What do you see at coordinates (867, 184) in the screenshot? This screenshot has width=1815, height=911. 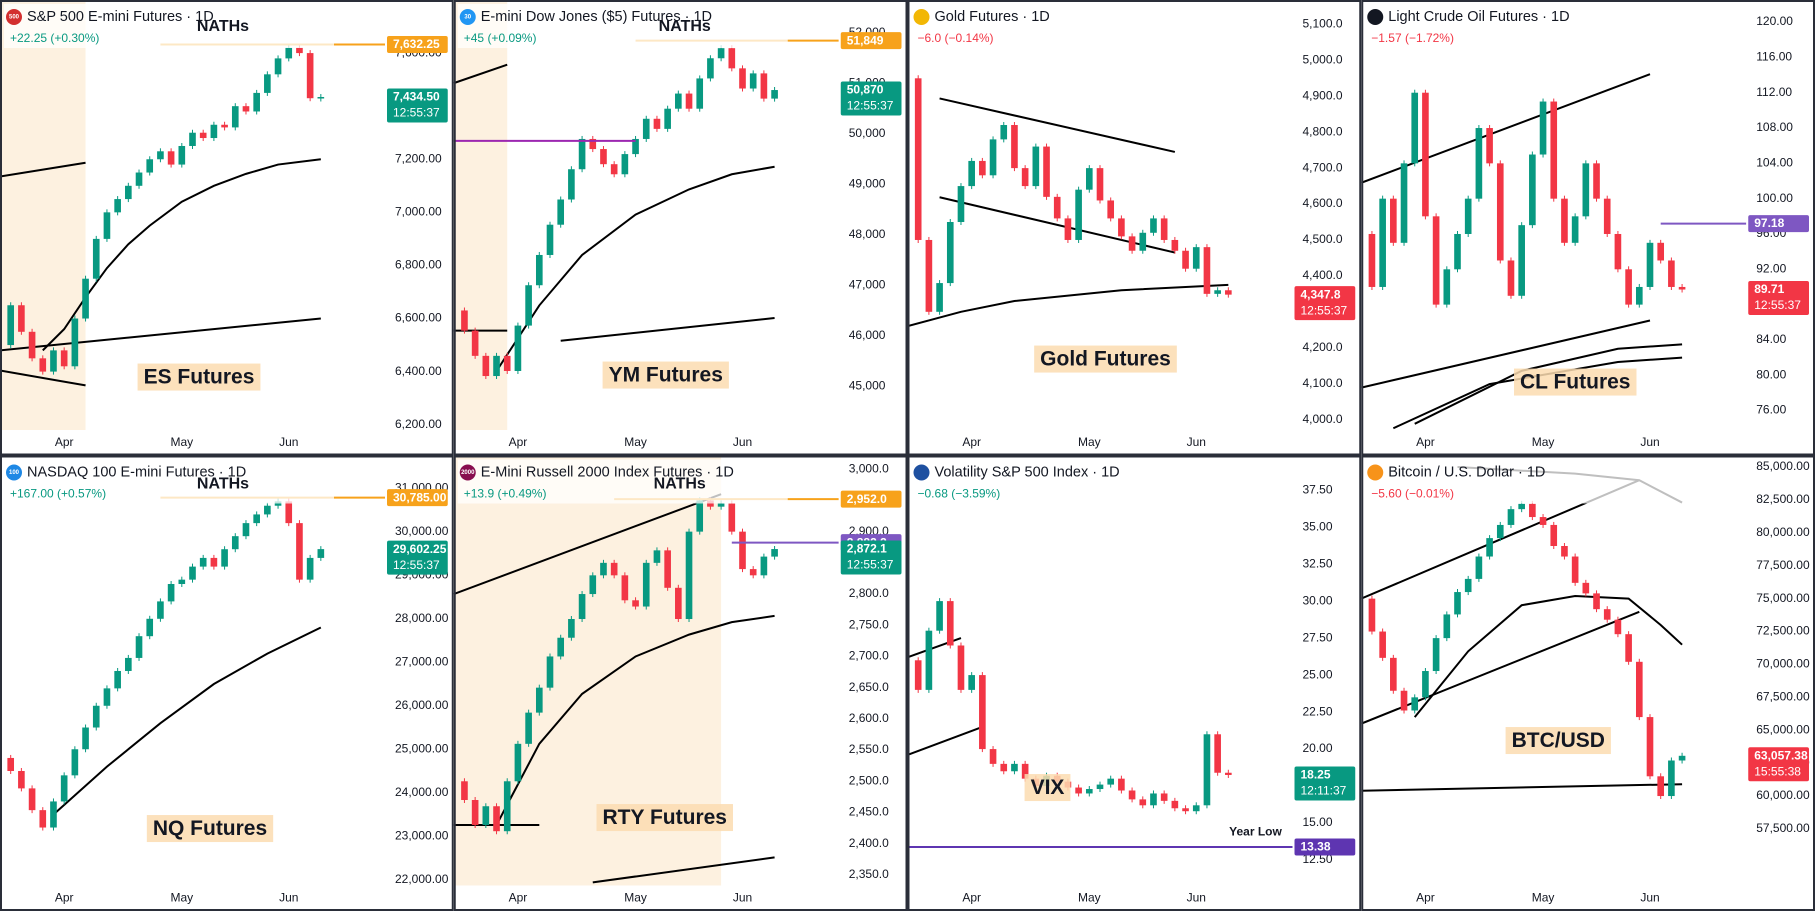 I see `y-tick-label: 49,000` at bounding box center [867, 184].